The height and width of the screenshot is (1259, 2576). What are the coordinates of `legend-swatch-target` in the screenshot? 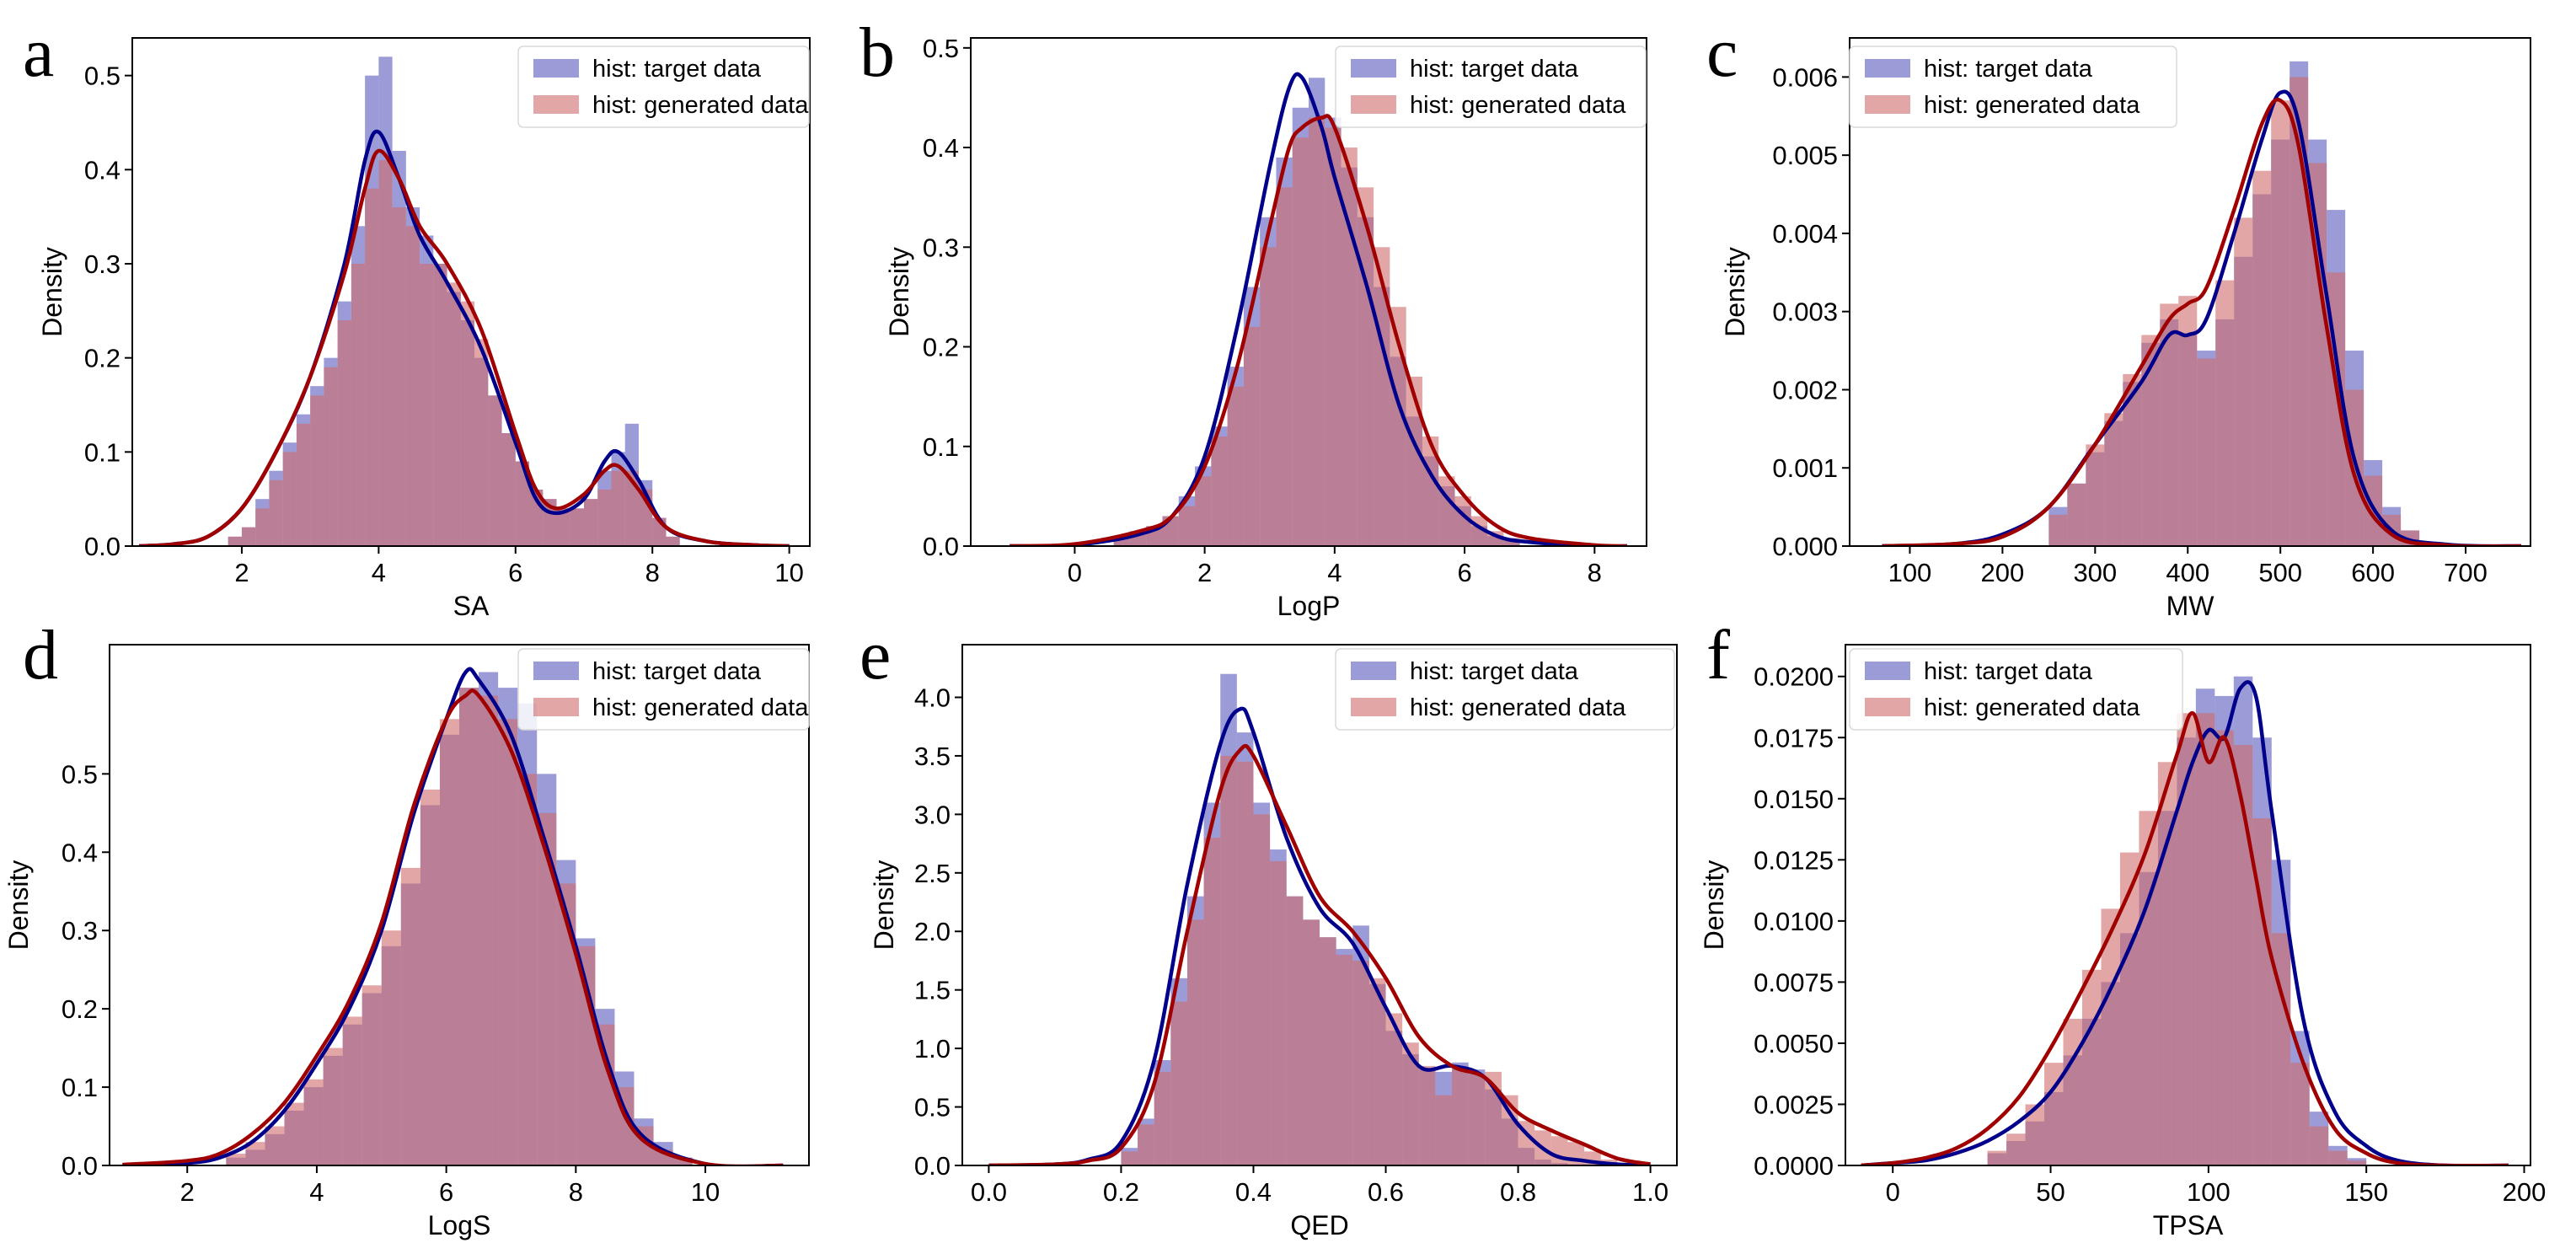 It's located at (556, 68).